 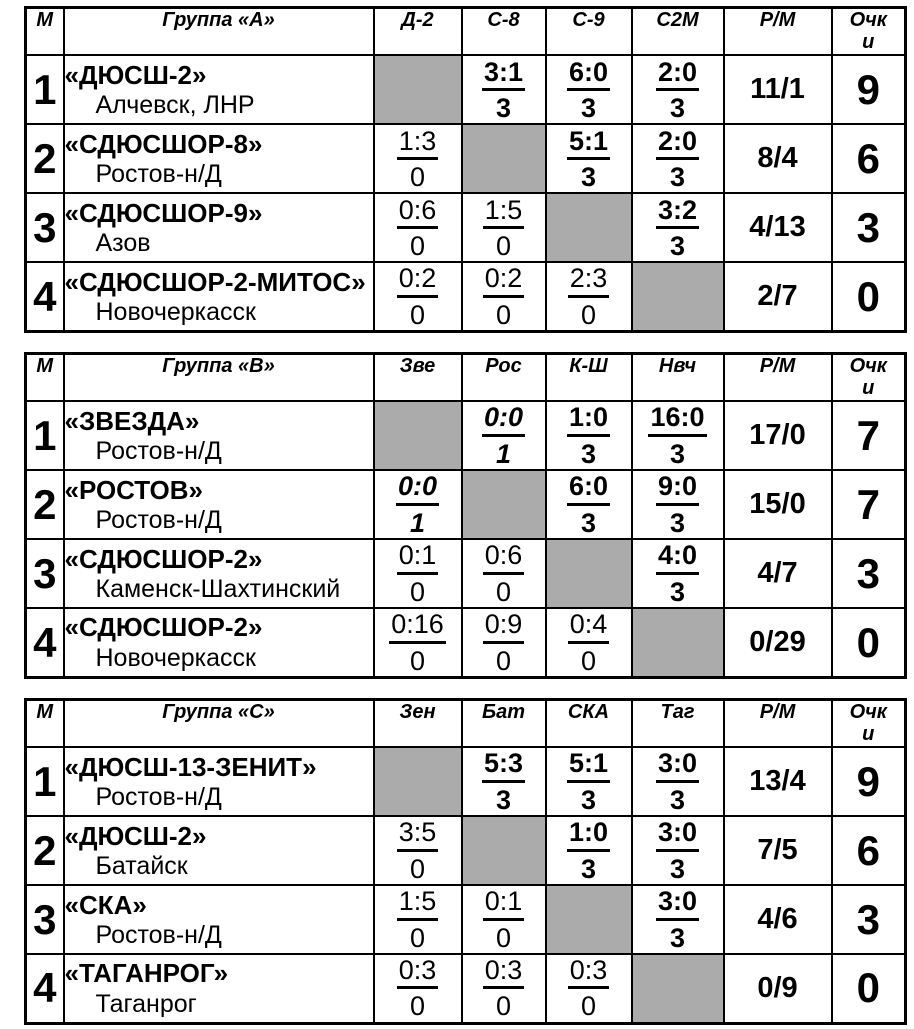 What do you see at coordinates (417, 505) in the screenshot?
I see `score-cell: 0:0 1` at bounding box center [417, 505].